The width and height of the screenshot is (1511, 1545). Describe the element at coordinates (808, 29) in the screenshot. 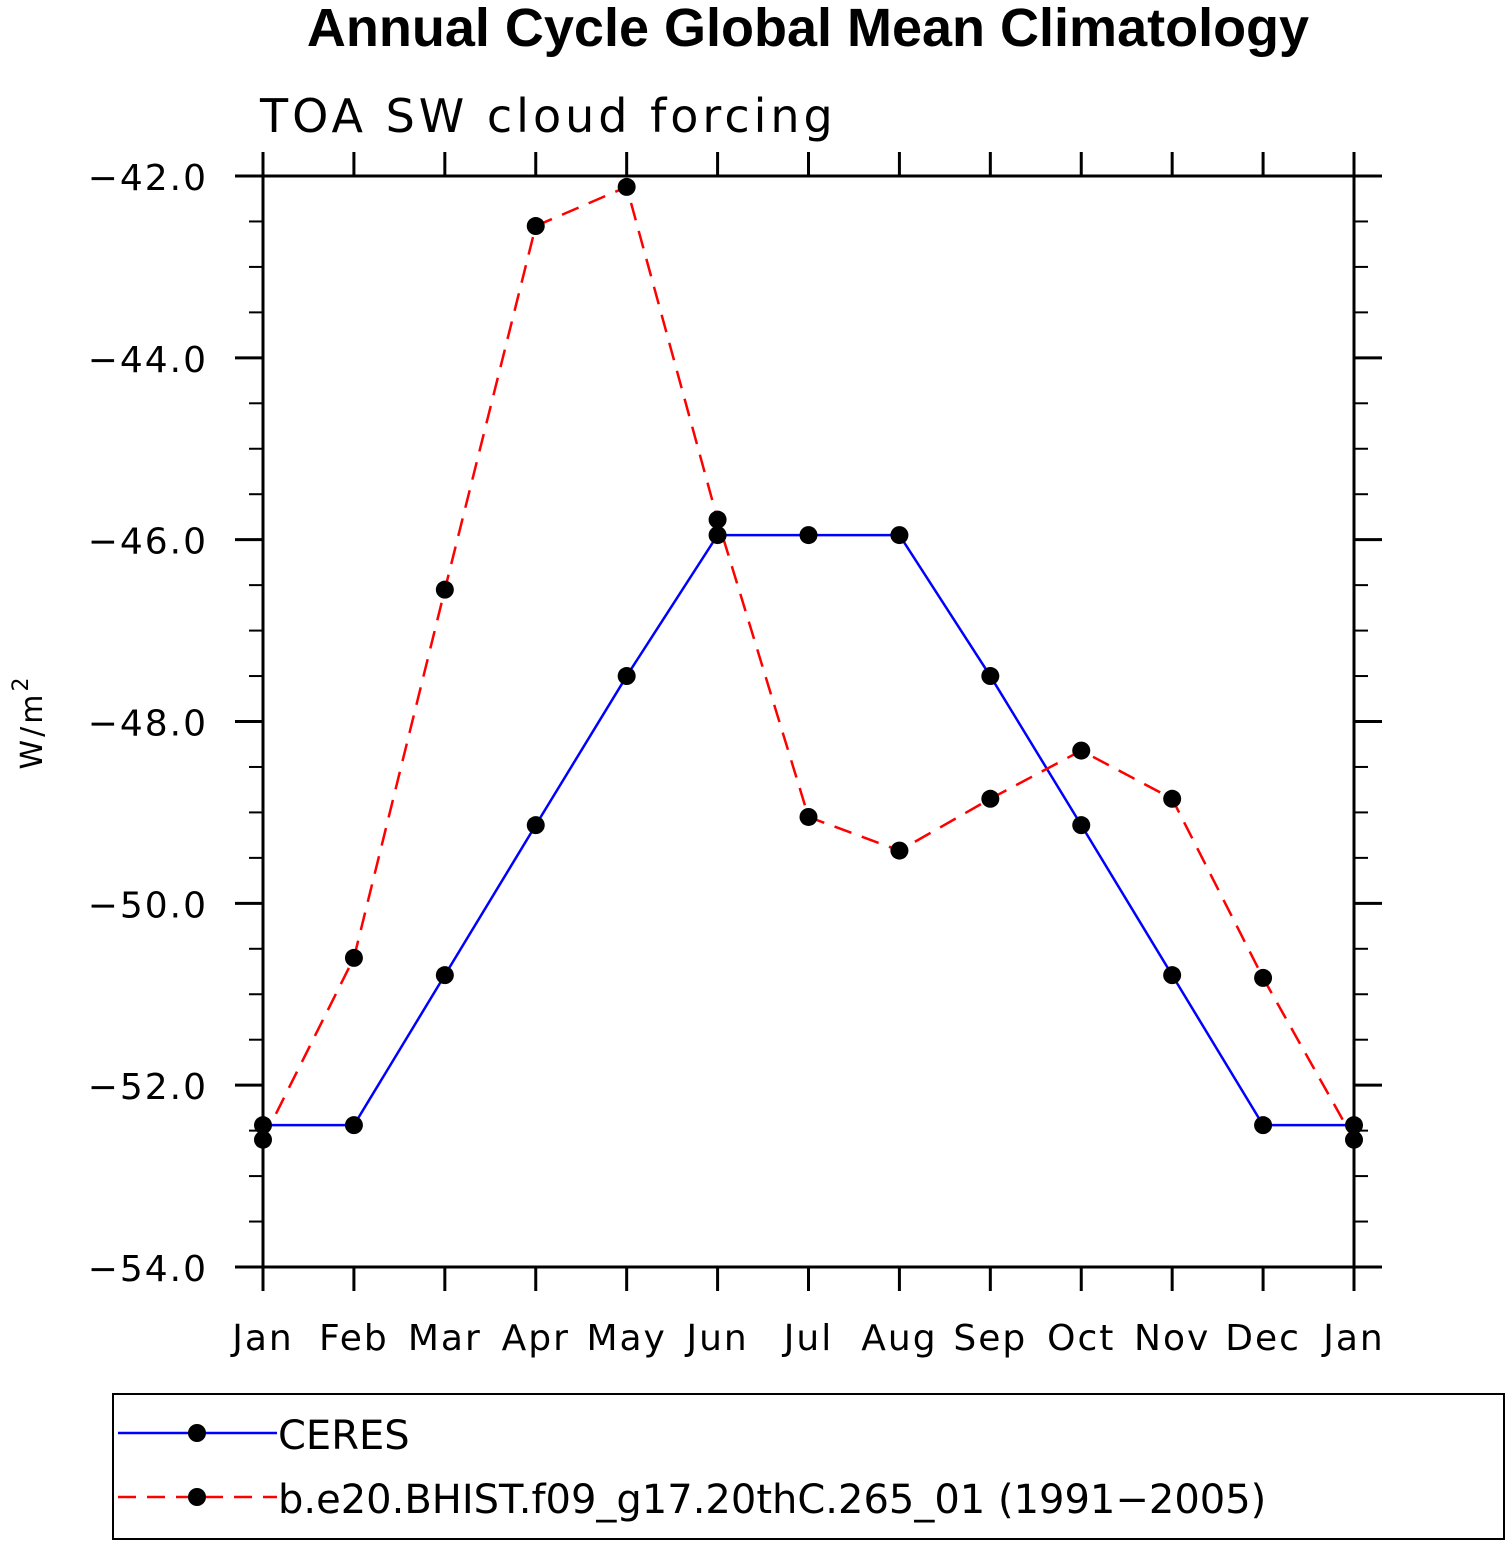

I see `chart-title: Annual Cycle Global Mean Climatology` at that location.